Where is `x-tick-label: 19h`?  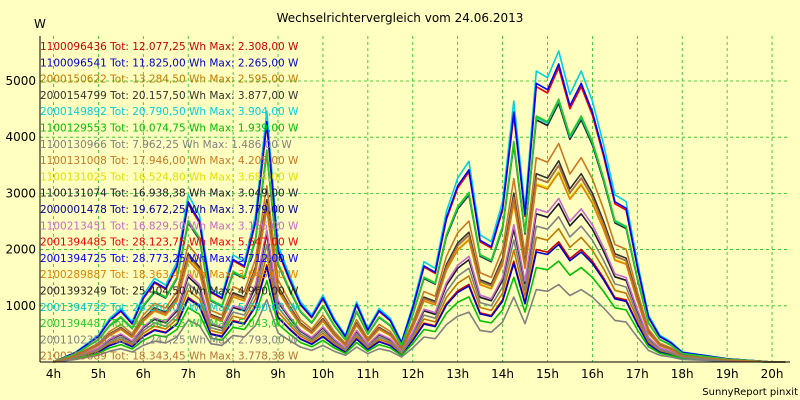 x-tick-label: 19h is located at coordinates (727, 374).